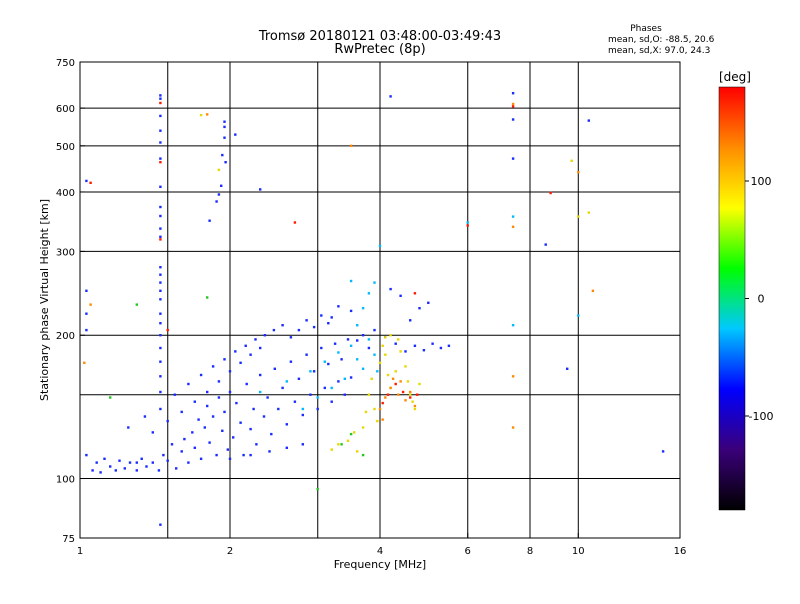 Image resolution: width=800 pixels, height=604 pixels. I want to click on x-tick-label: 4, so click(380, 551).